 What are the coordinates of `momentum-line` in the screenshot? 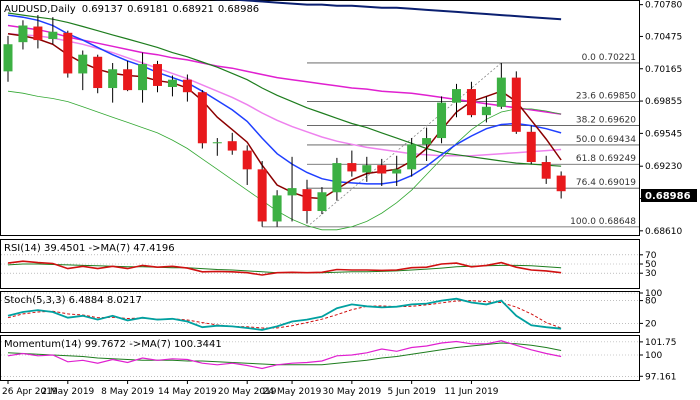 It's located at (284, 355).